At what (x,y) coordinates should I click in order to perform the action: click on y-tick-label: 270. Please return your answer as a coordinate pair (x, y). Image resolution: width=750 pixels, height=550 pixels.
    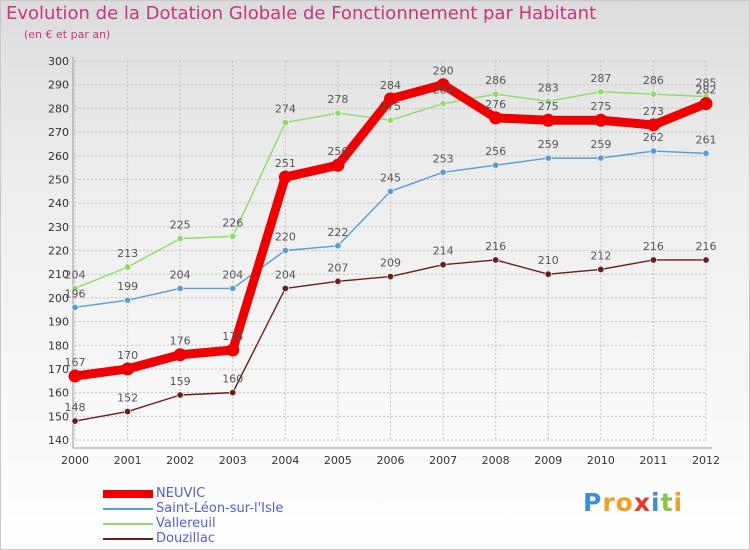
    Looking at the image, I should click on (58, 132).